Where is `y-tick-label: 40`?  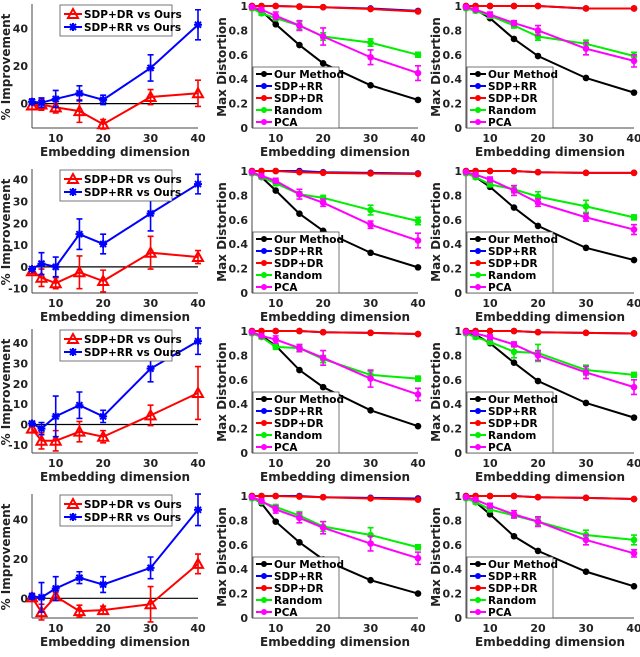
y-tick-label: 40 is located at coordinates (21, 343).